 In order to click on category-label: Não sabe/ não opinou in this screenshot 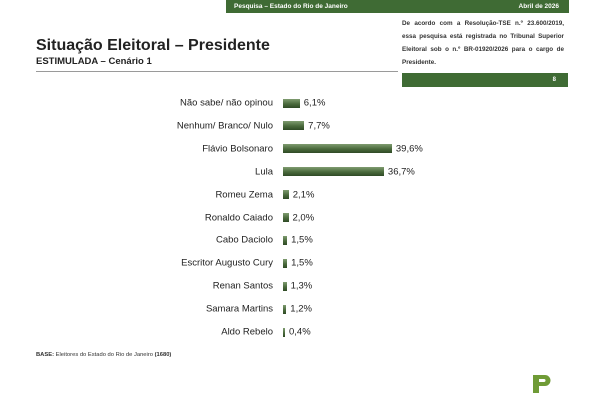, I will do `click(226, 103)`.